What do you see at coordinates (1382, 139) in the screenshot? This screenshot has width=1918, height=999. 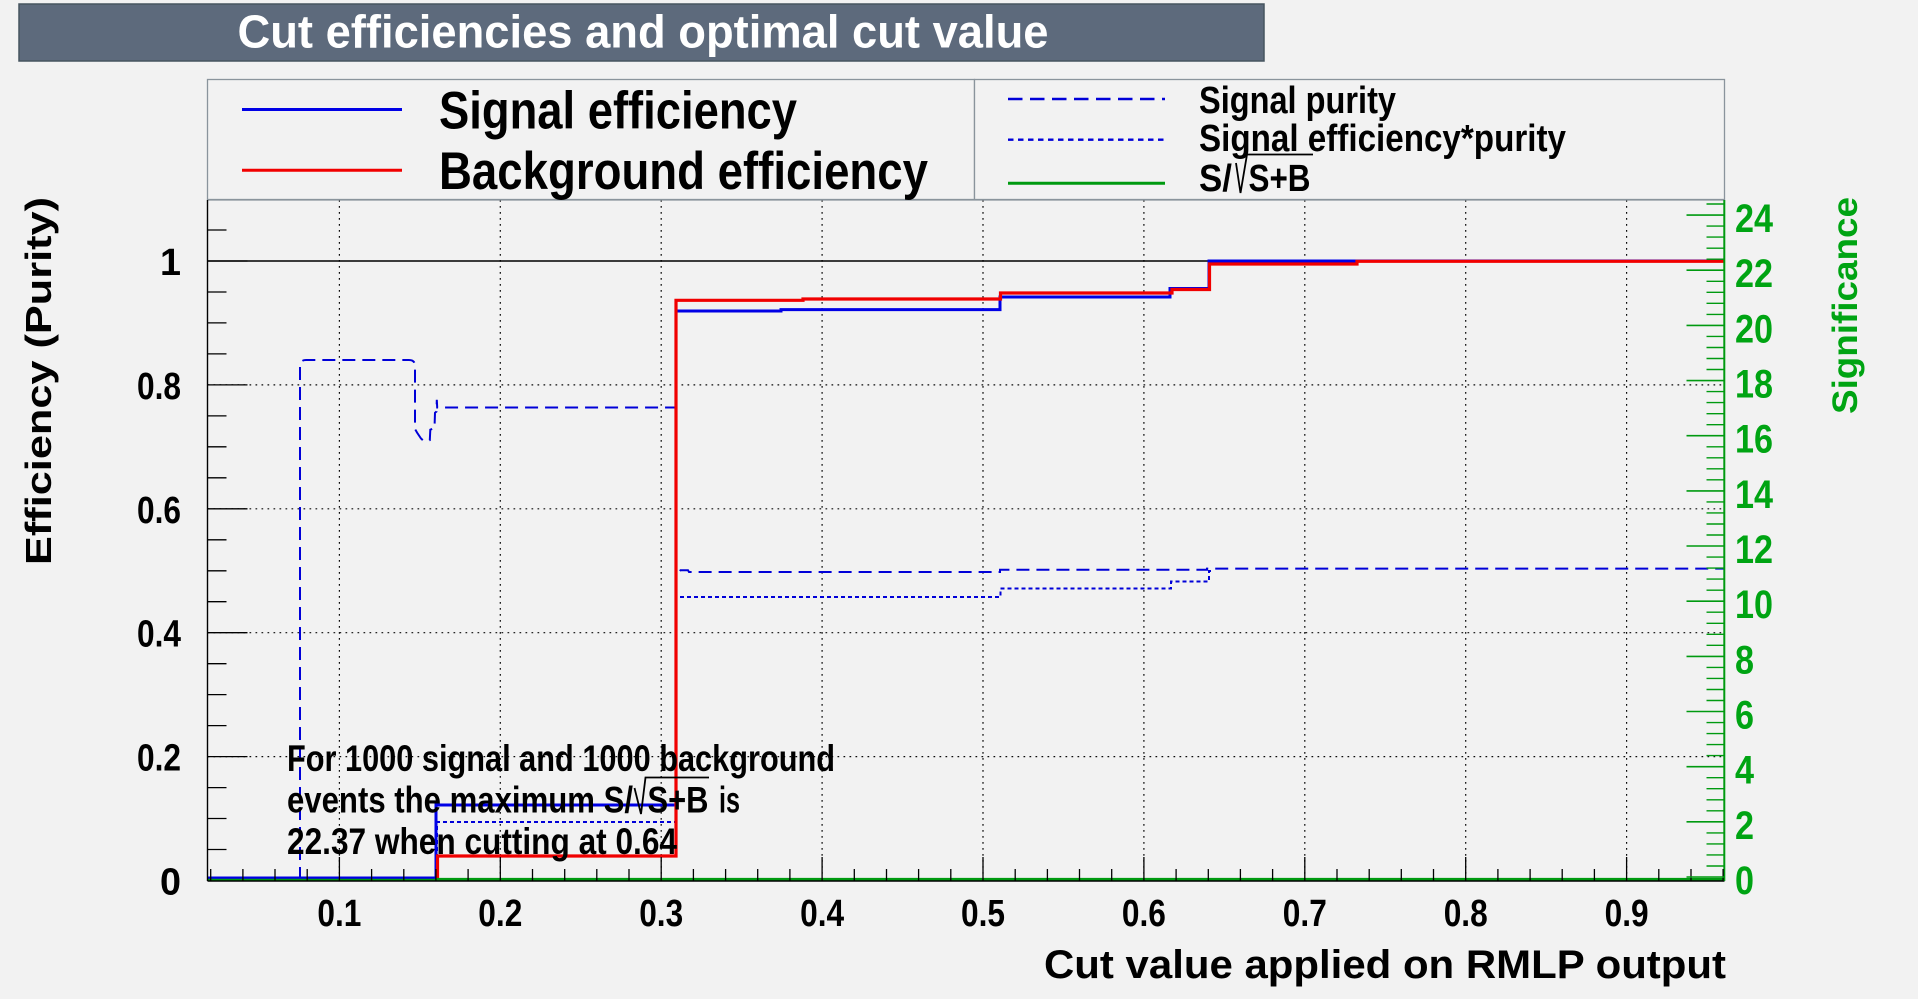 I see `svg-text: Signal efficiency*purity` at bounding box center [1382, 139].